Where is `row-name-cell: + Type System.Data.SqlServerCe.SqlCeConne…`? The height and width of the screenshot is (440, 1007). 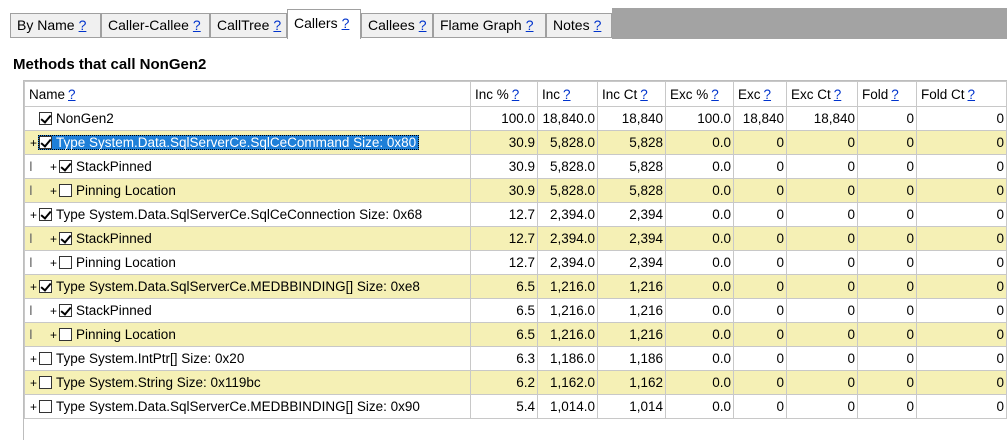
row-name-cell: + Type System.Data.SqlServerCe.SqlCeConne… is located at coordinates (247, 214).